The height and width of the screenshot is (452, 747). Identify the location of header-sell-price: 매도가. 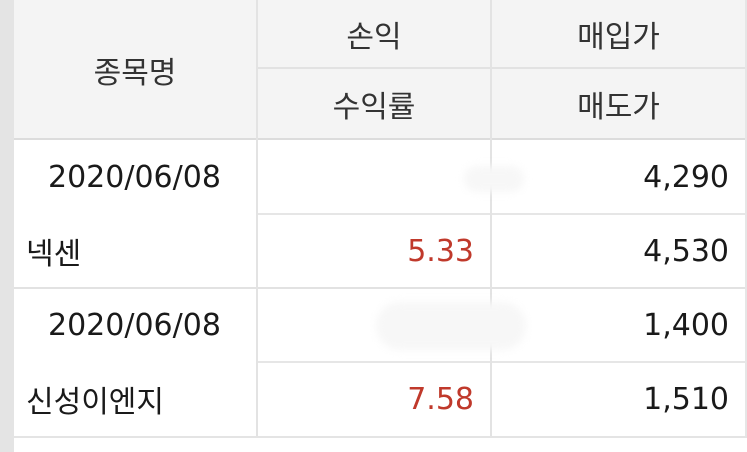
(618, 107).